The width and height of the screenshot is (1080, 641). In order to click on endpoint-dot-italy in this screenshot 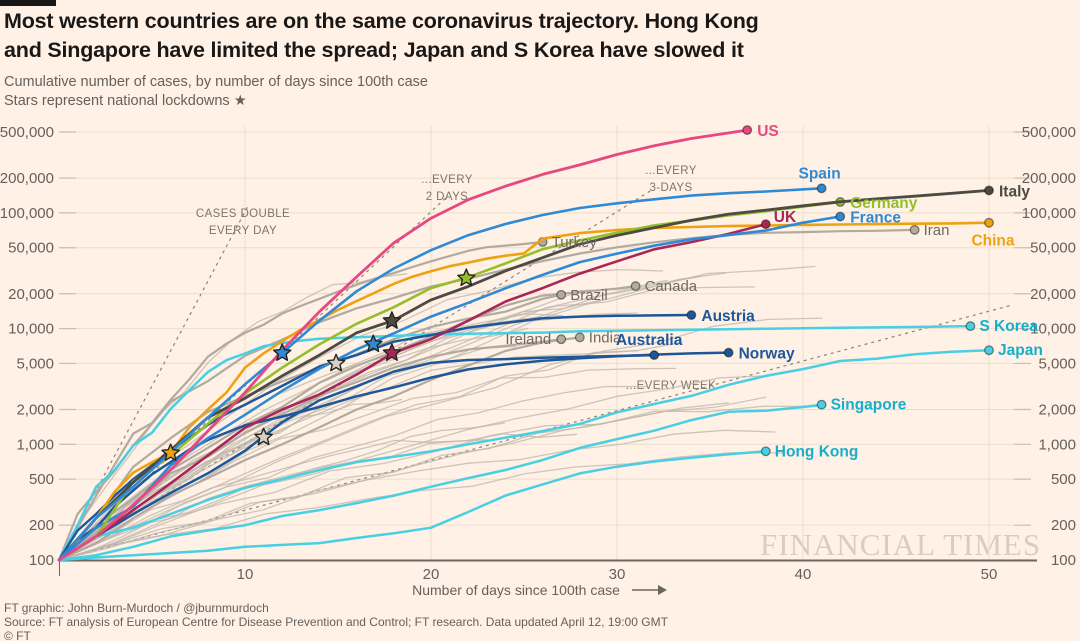, I will do `click(989, 190)`.